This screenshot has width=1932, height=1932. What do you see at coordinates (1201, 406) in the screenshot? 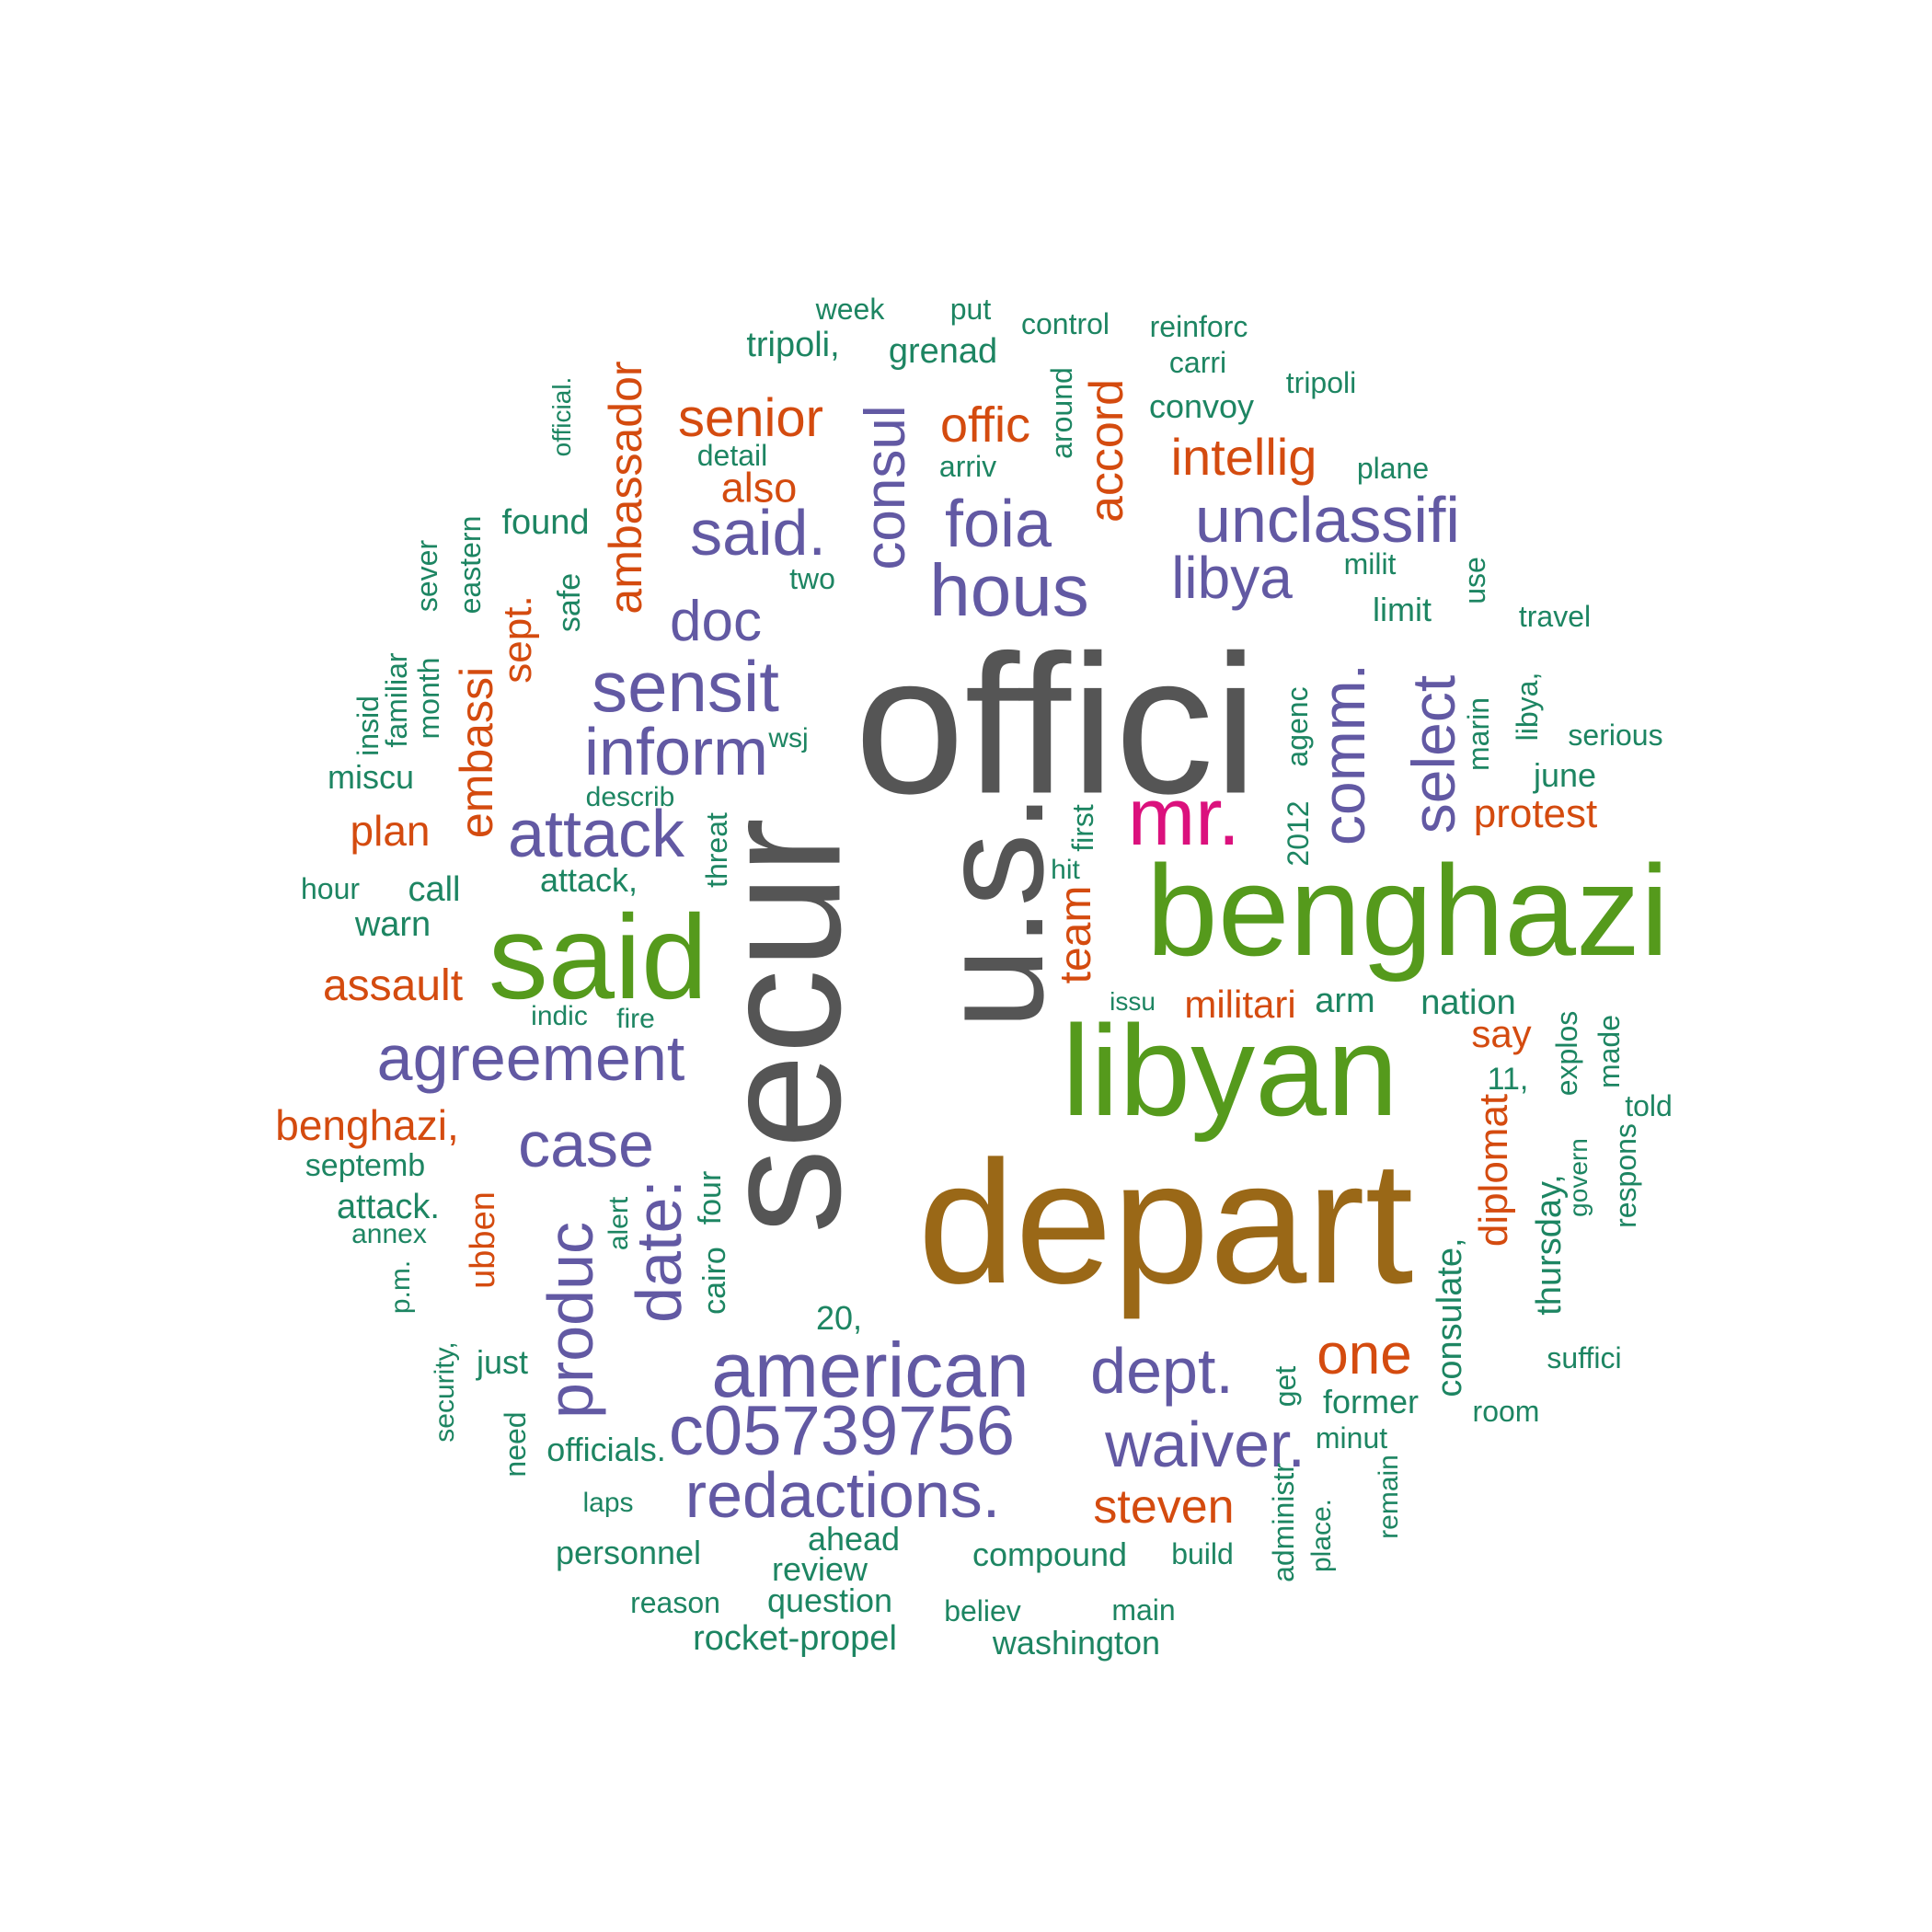
I see `word-56: convoy` at bounding box center [1201, 406].